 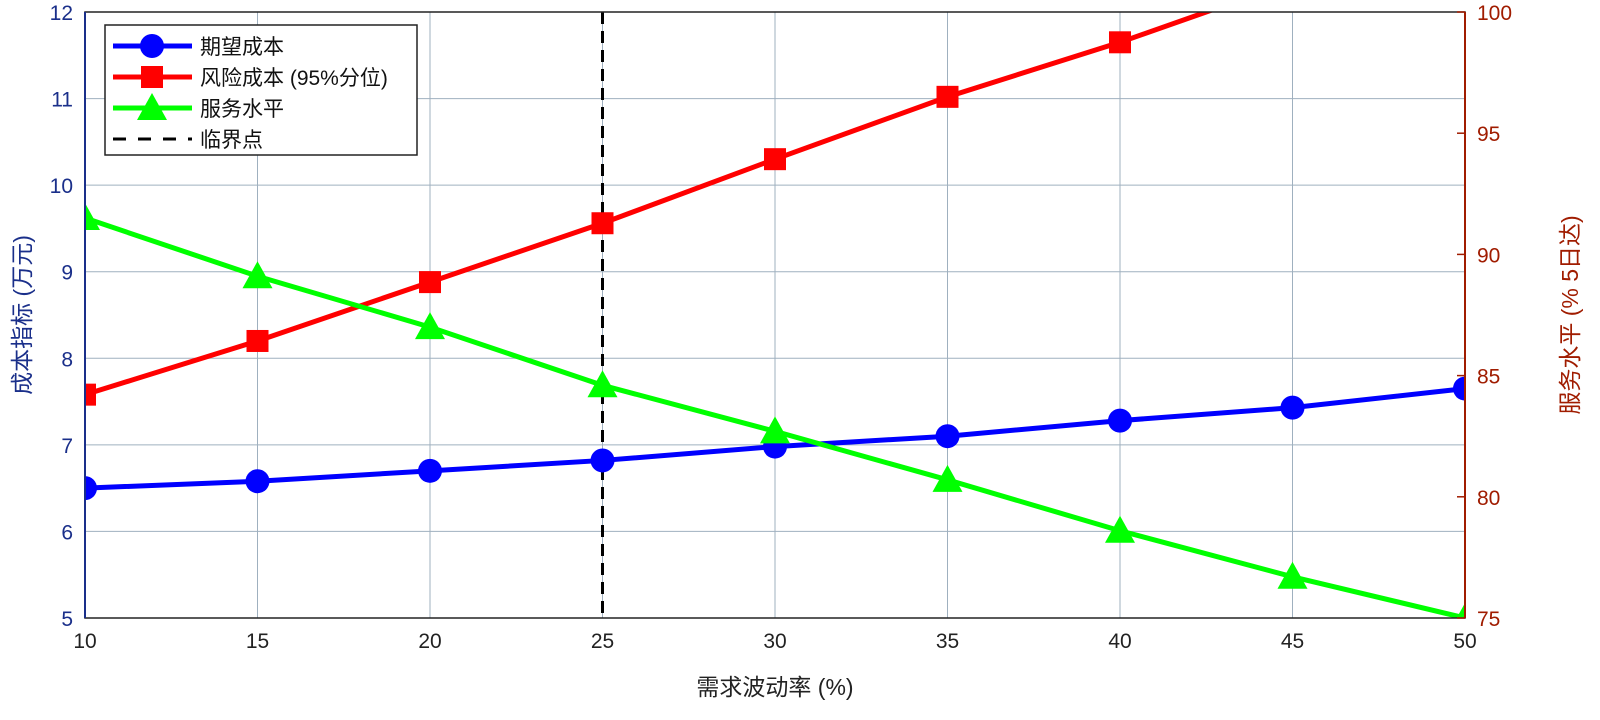 What do you see at coordinates (84, 641) in the screenshot?
I see `x-tick-label: 10` at bounding box center [84, 641].